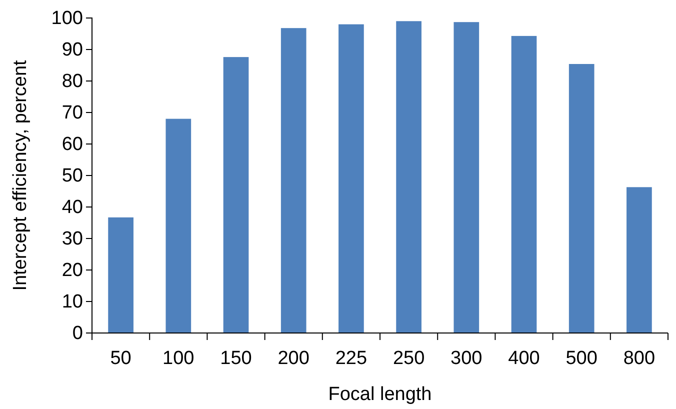  I want to click on x-tick-label: 200, so click(294, 358).